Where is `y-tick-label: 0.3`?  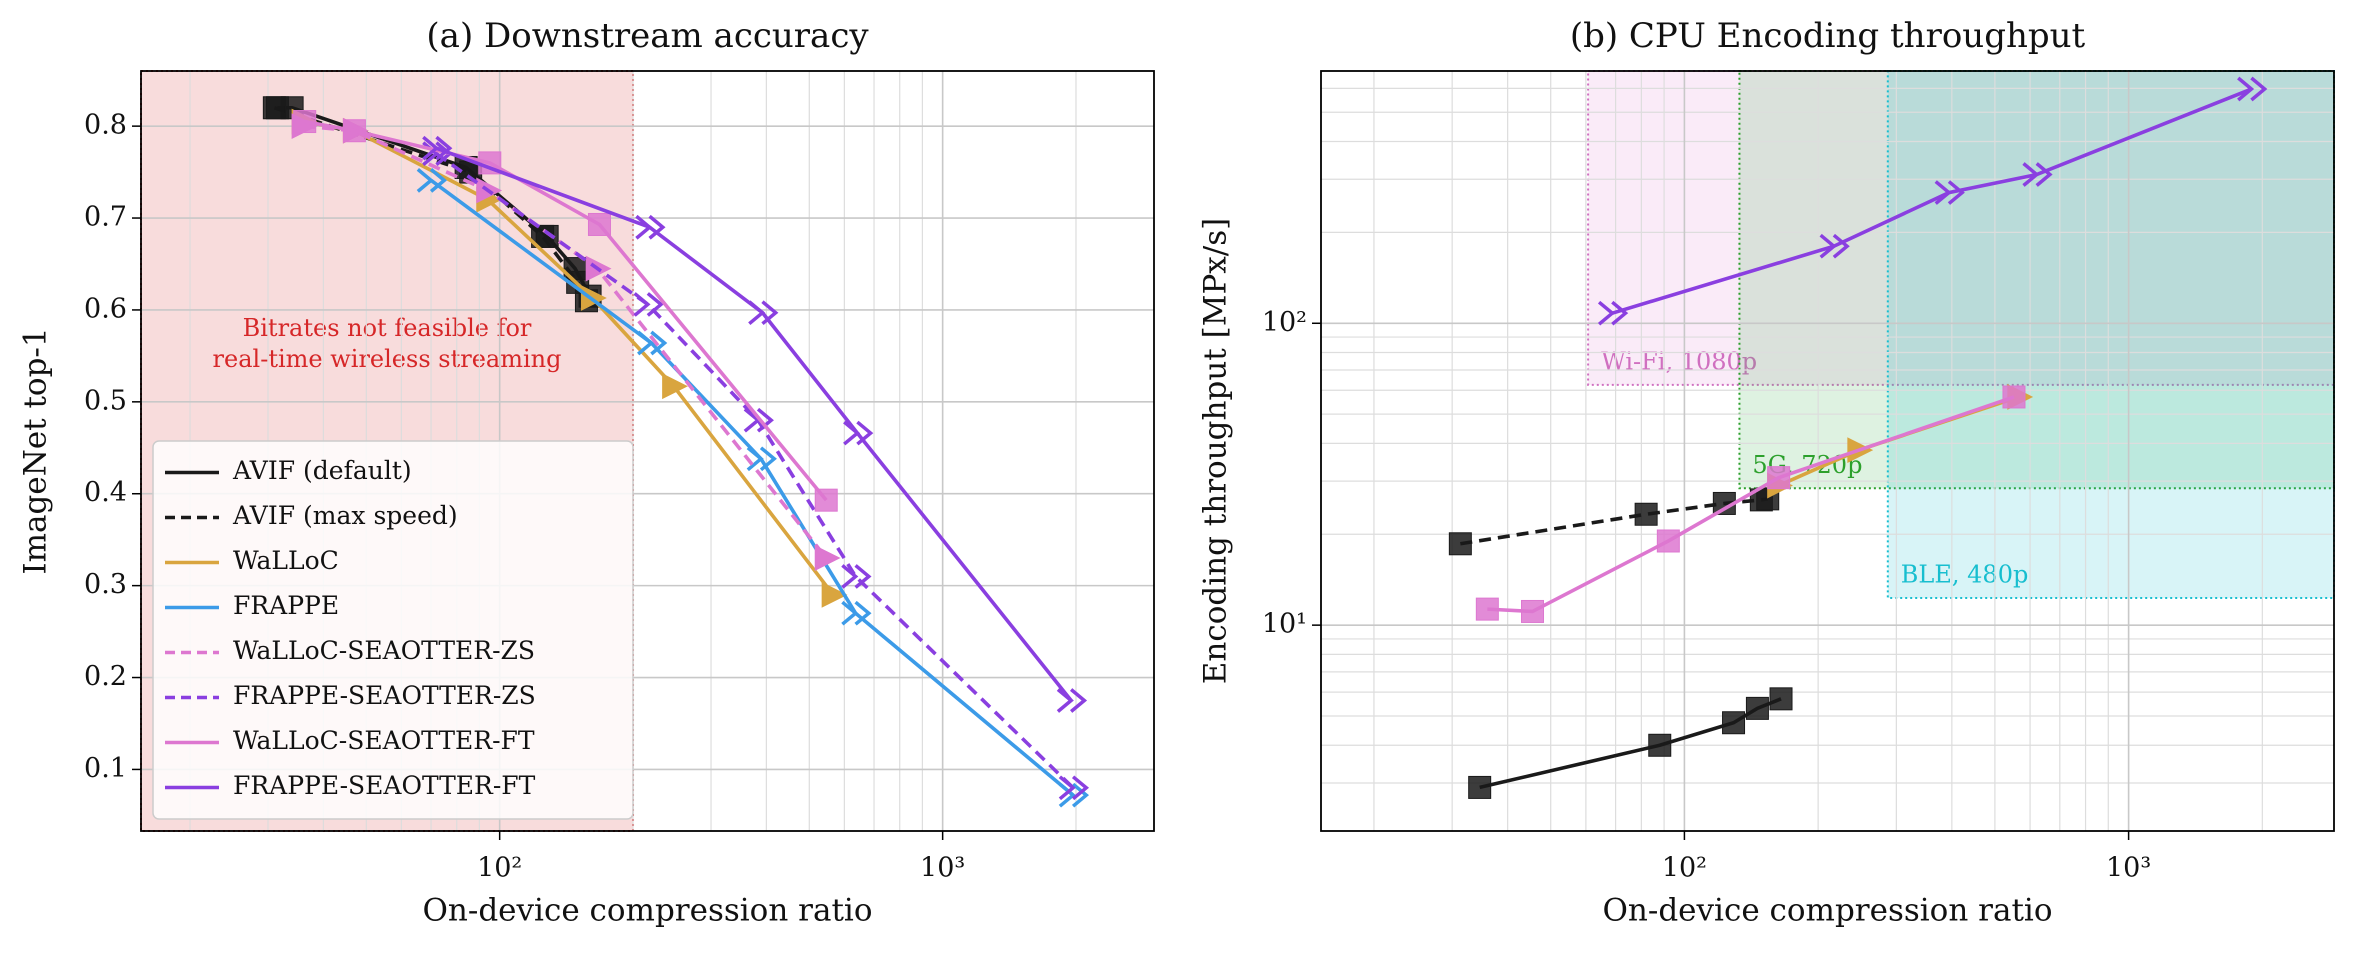
y-tick-label: 0.3 is located at coordinates (105, 584).